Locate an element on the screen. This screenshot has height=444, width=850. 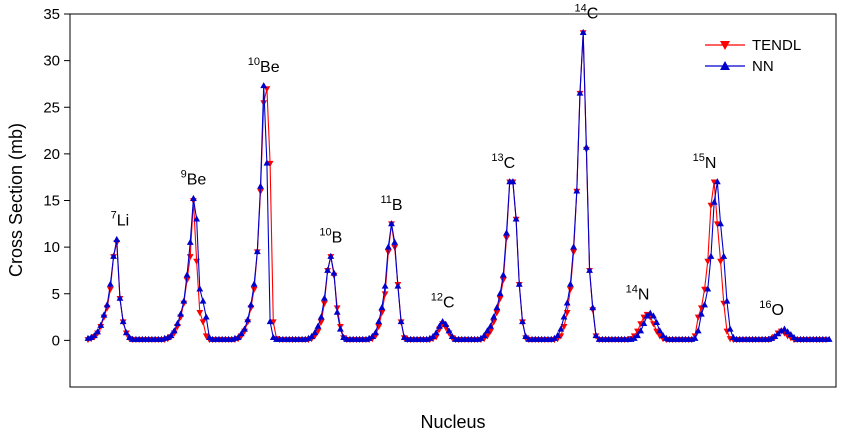
peak-label-element: O is located at coordinates (778, 310).